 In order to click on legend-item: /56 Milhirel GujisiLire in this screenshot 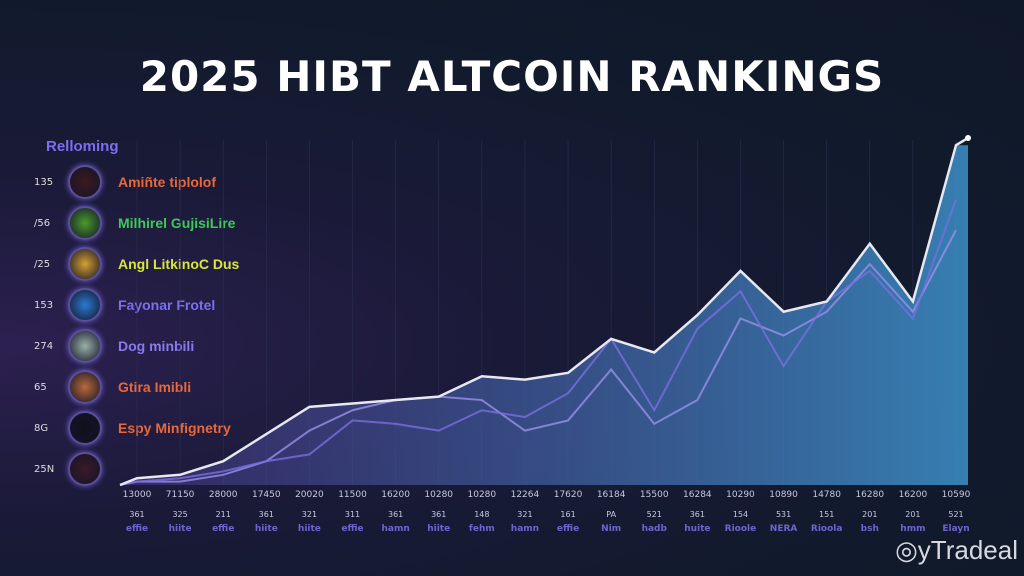, I will do `click(134, 223)`.